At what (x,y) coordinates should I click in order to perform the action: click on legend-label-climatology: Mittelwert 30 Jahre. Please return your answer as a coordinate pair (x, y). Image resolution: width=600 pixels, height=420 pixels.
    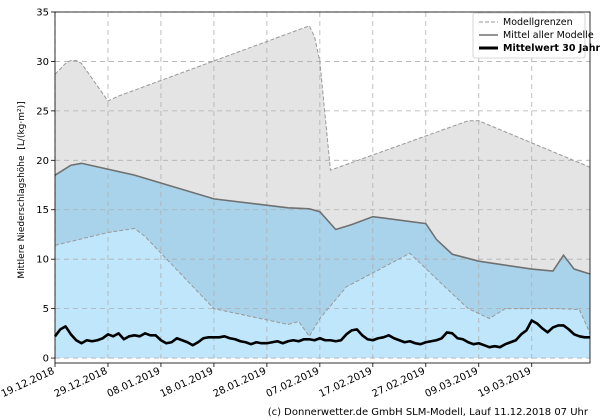
    Looking at the image, I should click on (551, 48).